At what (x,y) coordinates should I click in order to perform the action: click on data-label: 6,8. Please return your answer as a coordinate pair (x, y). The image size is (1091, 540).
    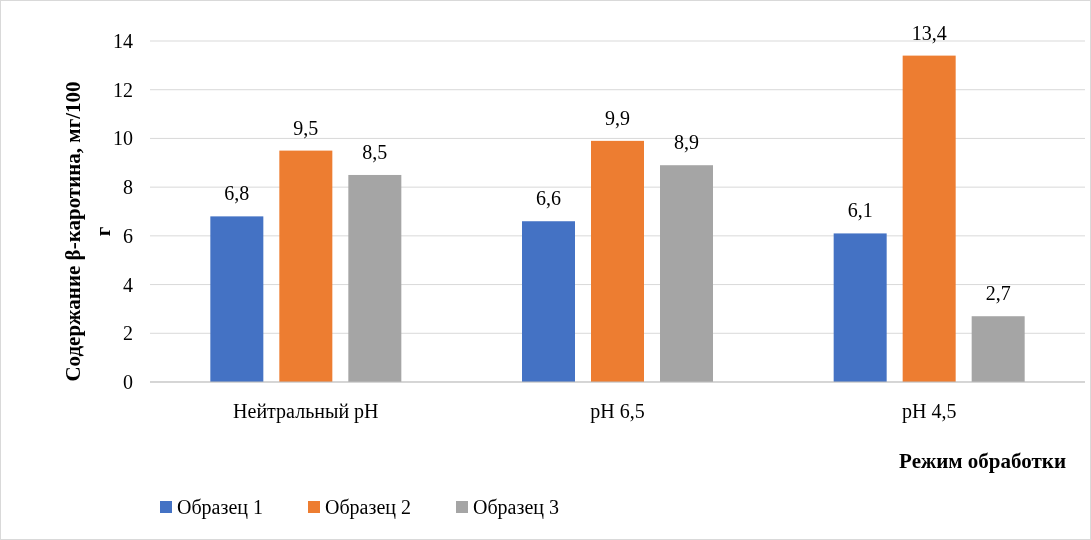
    Looking at the image, I should click on (237, 193).